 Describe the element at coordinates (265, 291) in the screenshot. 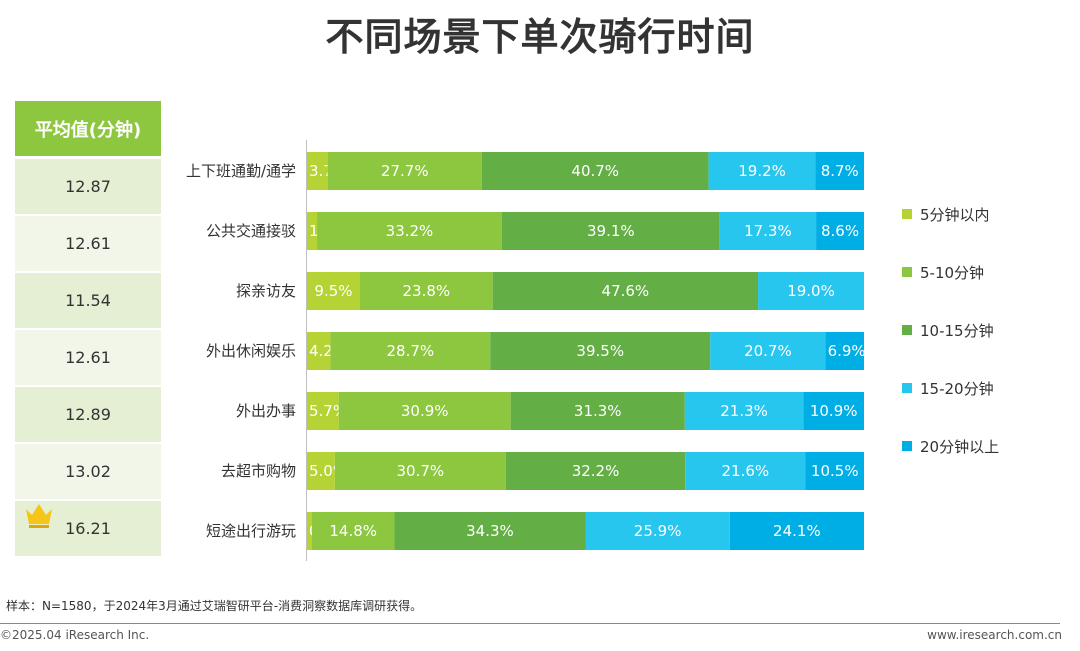

I see `category-label: 探亲访友` at that location.